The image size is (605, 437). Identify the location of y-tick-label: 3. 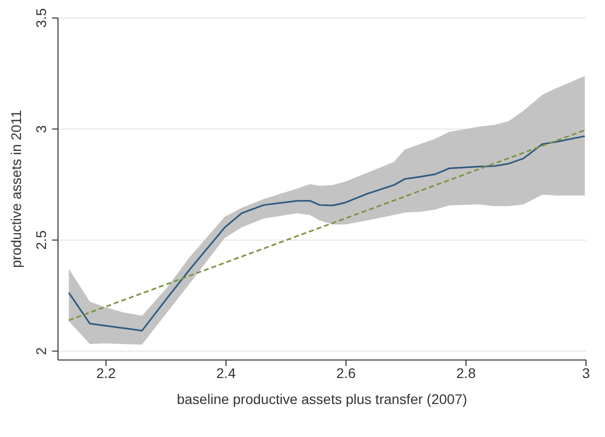
(41, 128).